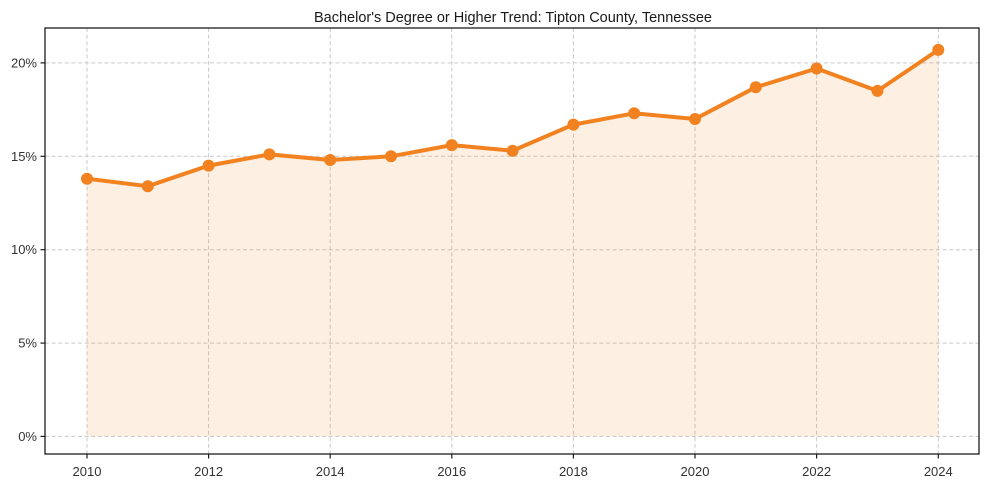  I want to click on data-point-2018, so click(573, 124).